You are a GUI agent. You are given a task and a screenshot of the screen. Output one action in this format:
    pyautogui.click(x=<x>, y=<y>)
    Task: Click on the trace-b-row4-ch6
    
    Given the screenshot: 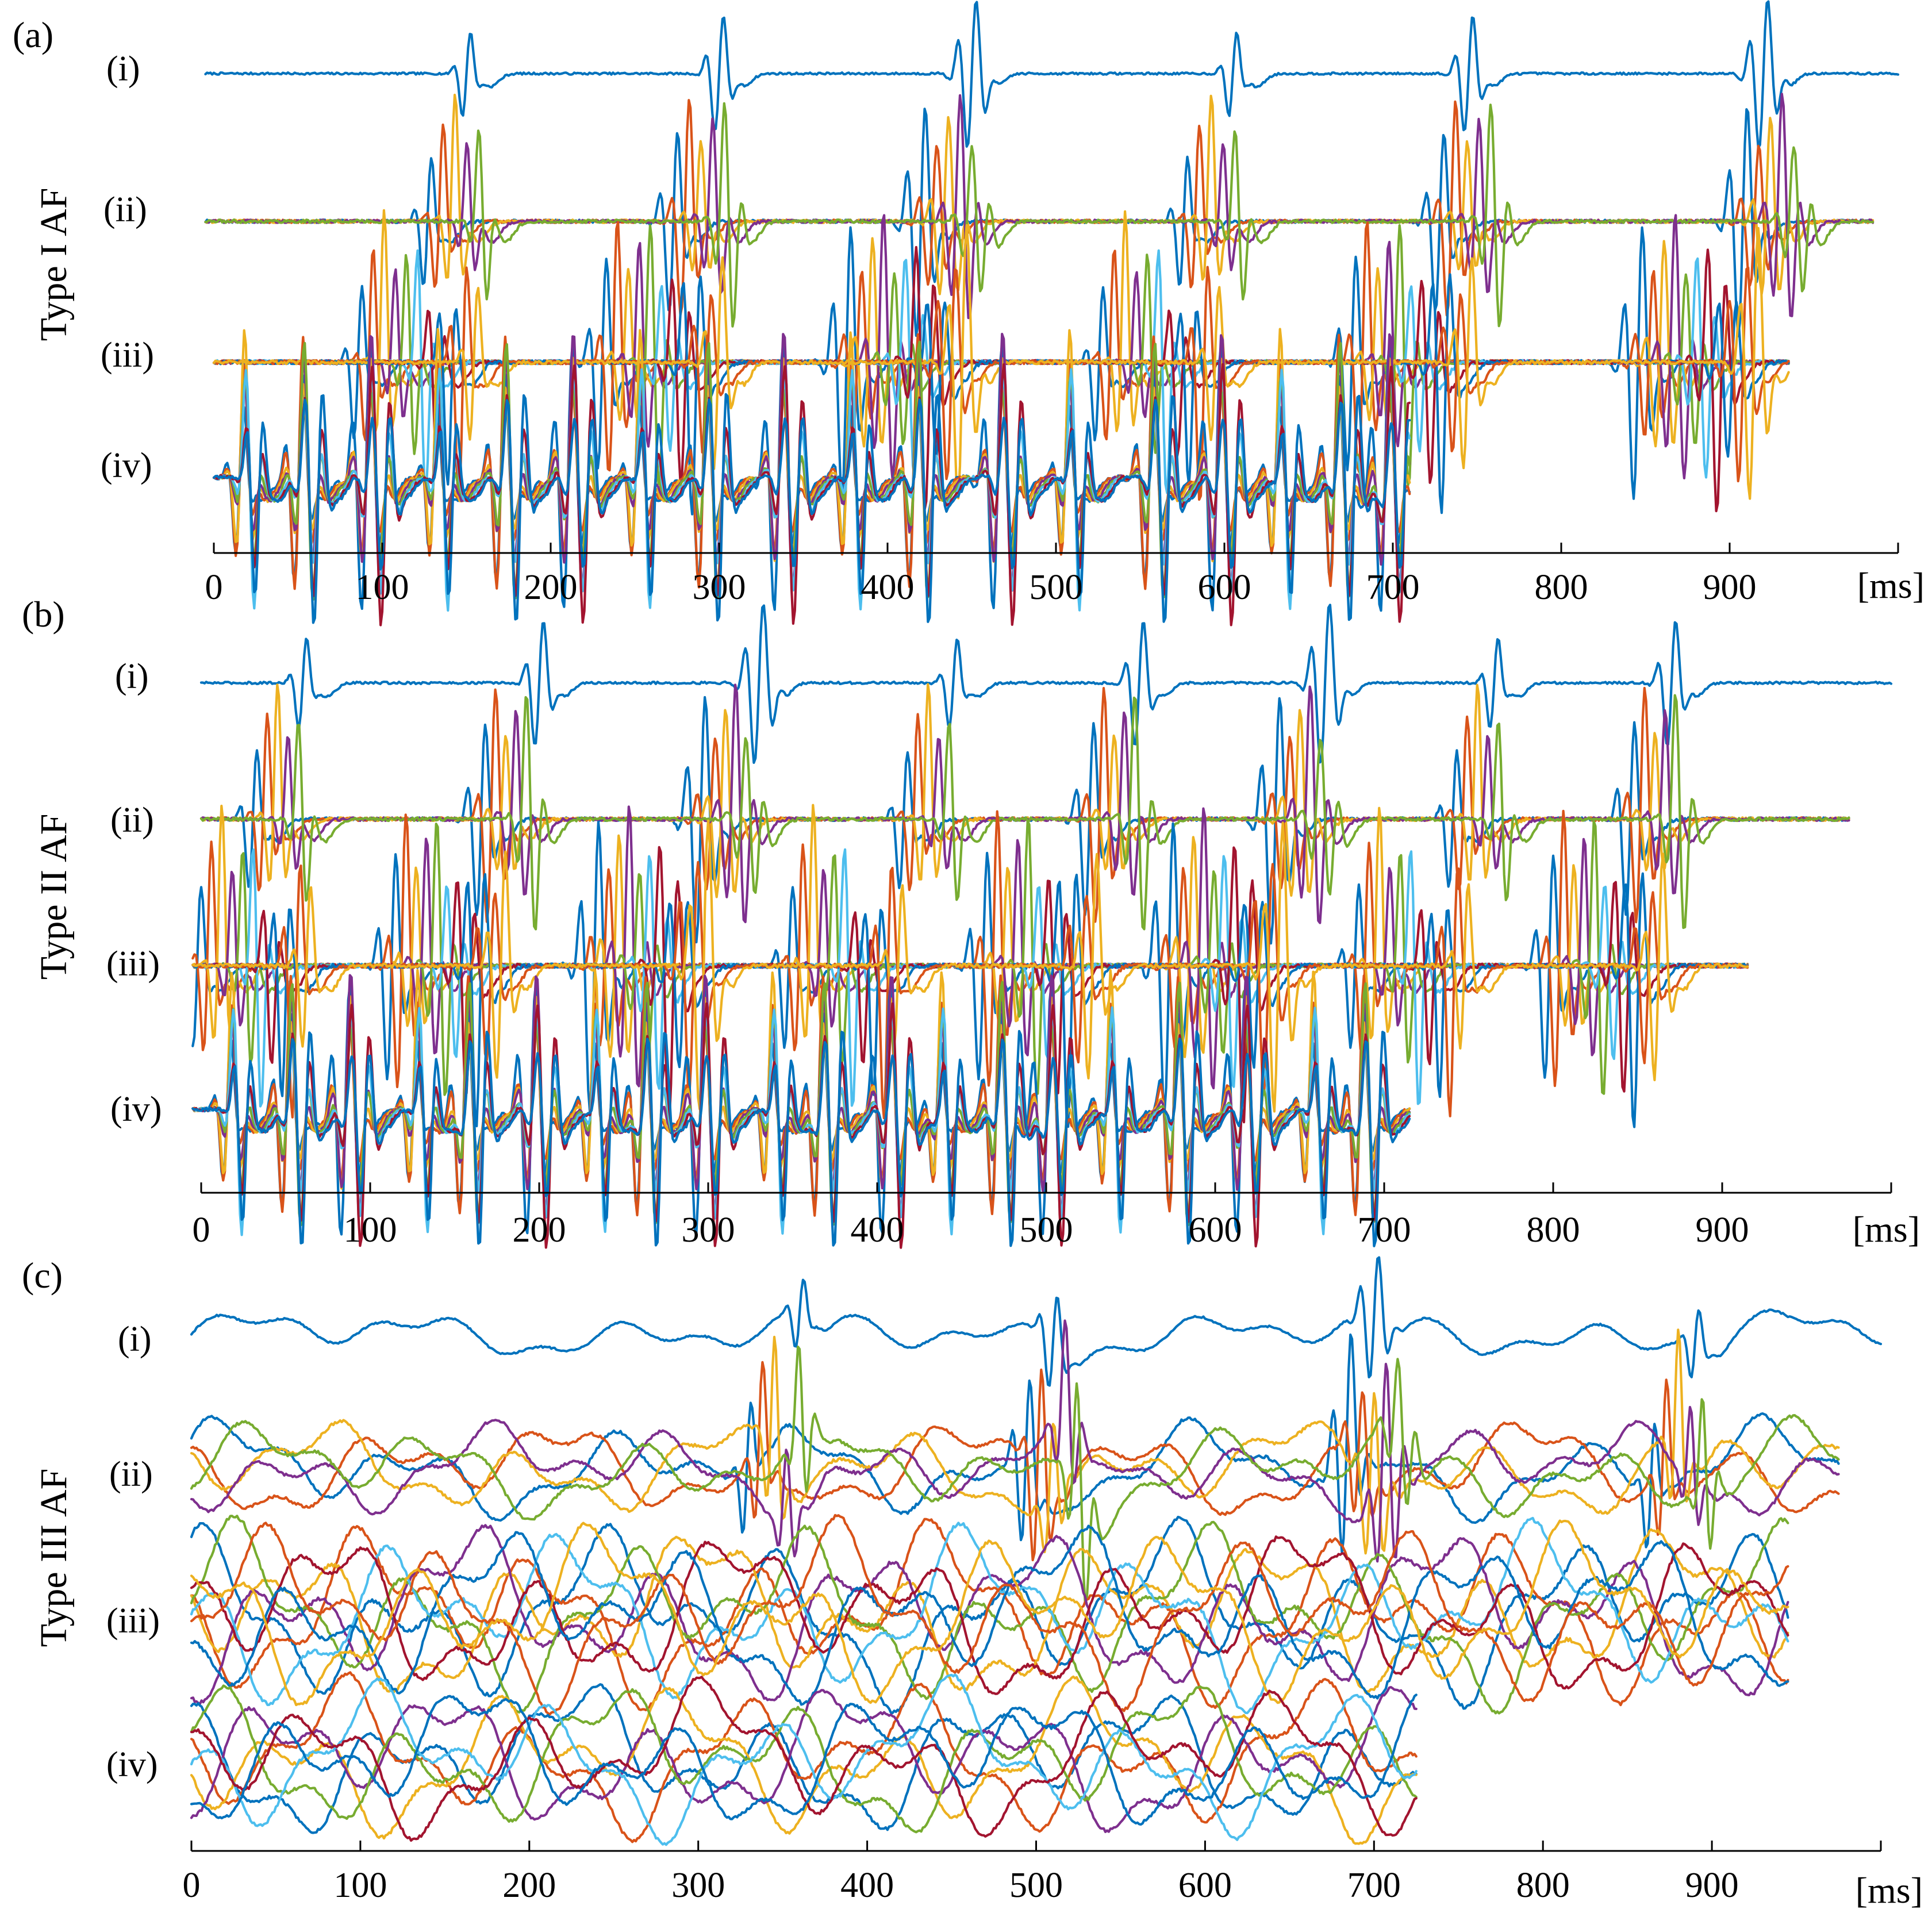 What is the action you would take?
    pyautogui.click(x=801, y=1121)
    